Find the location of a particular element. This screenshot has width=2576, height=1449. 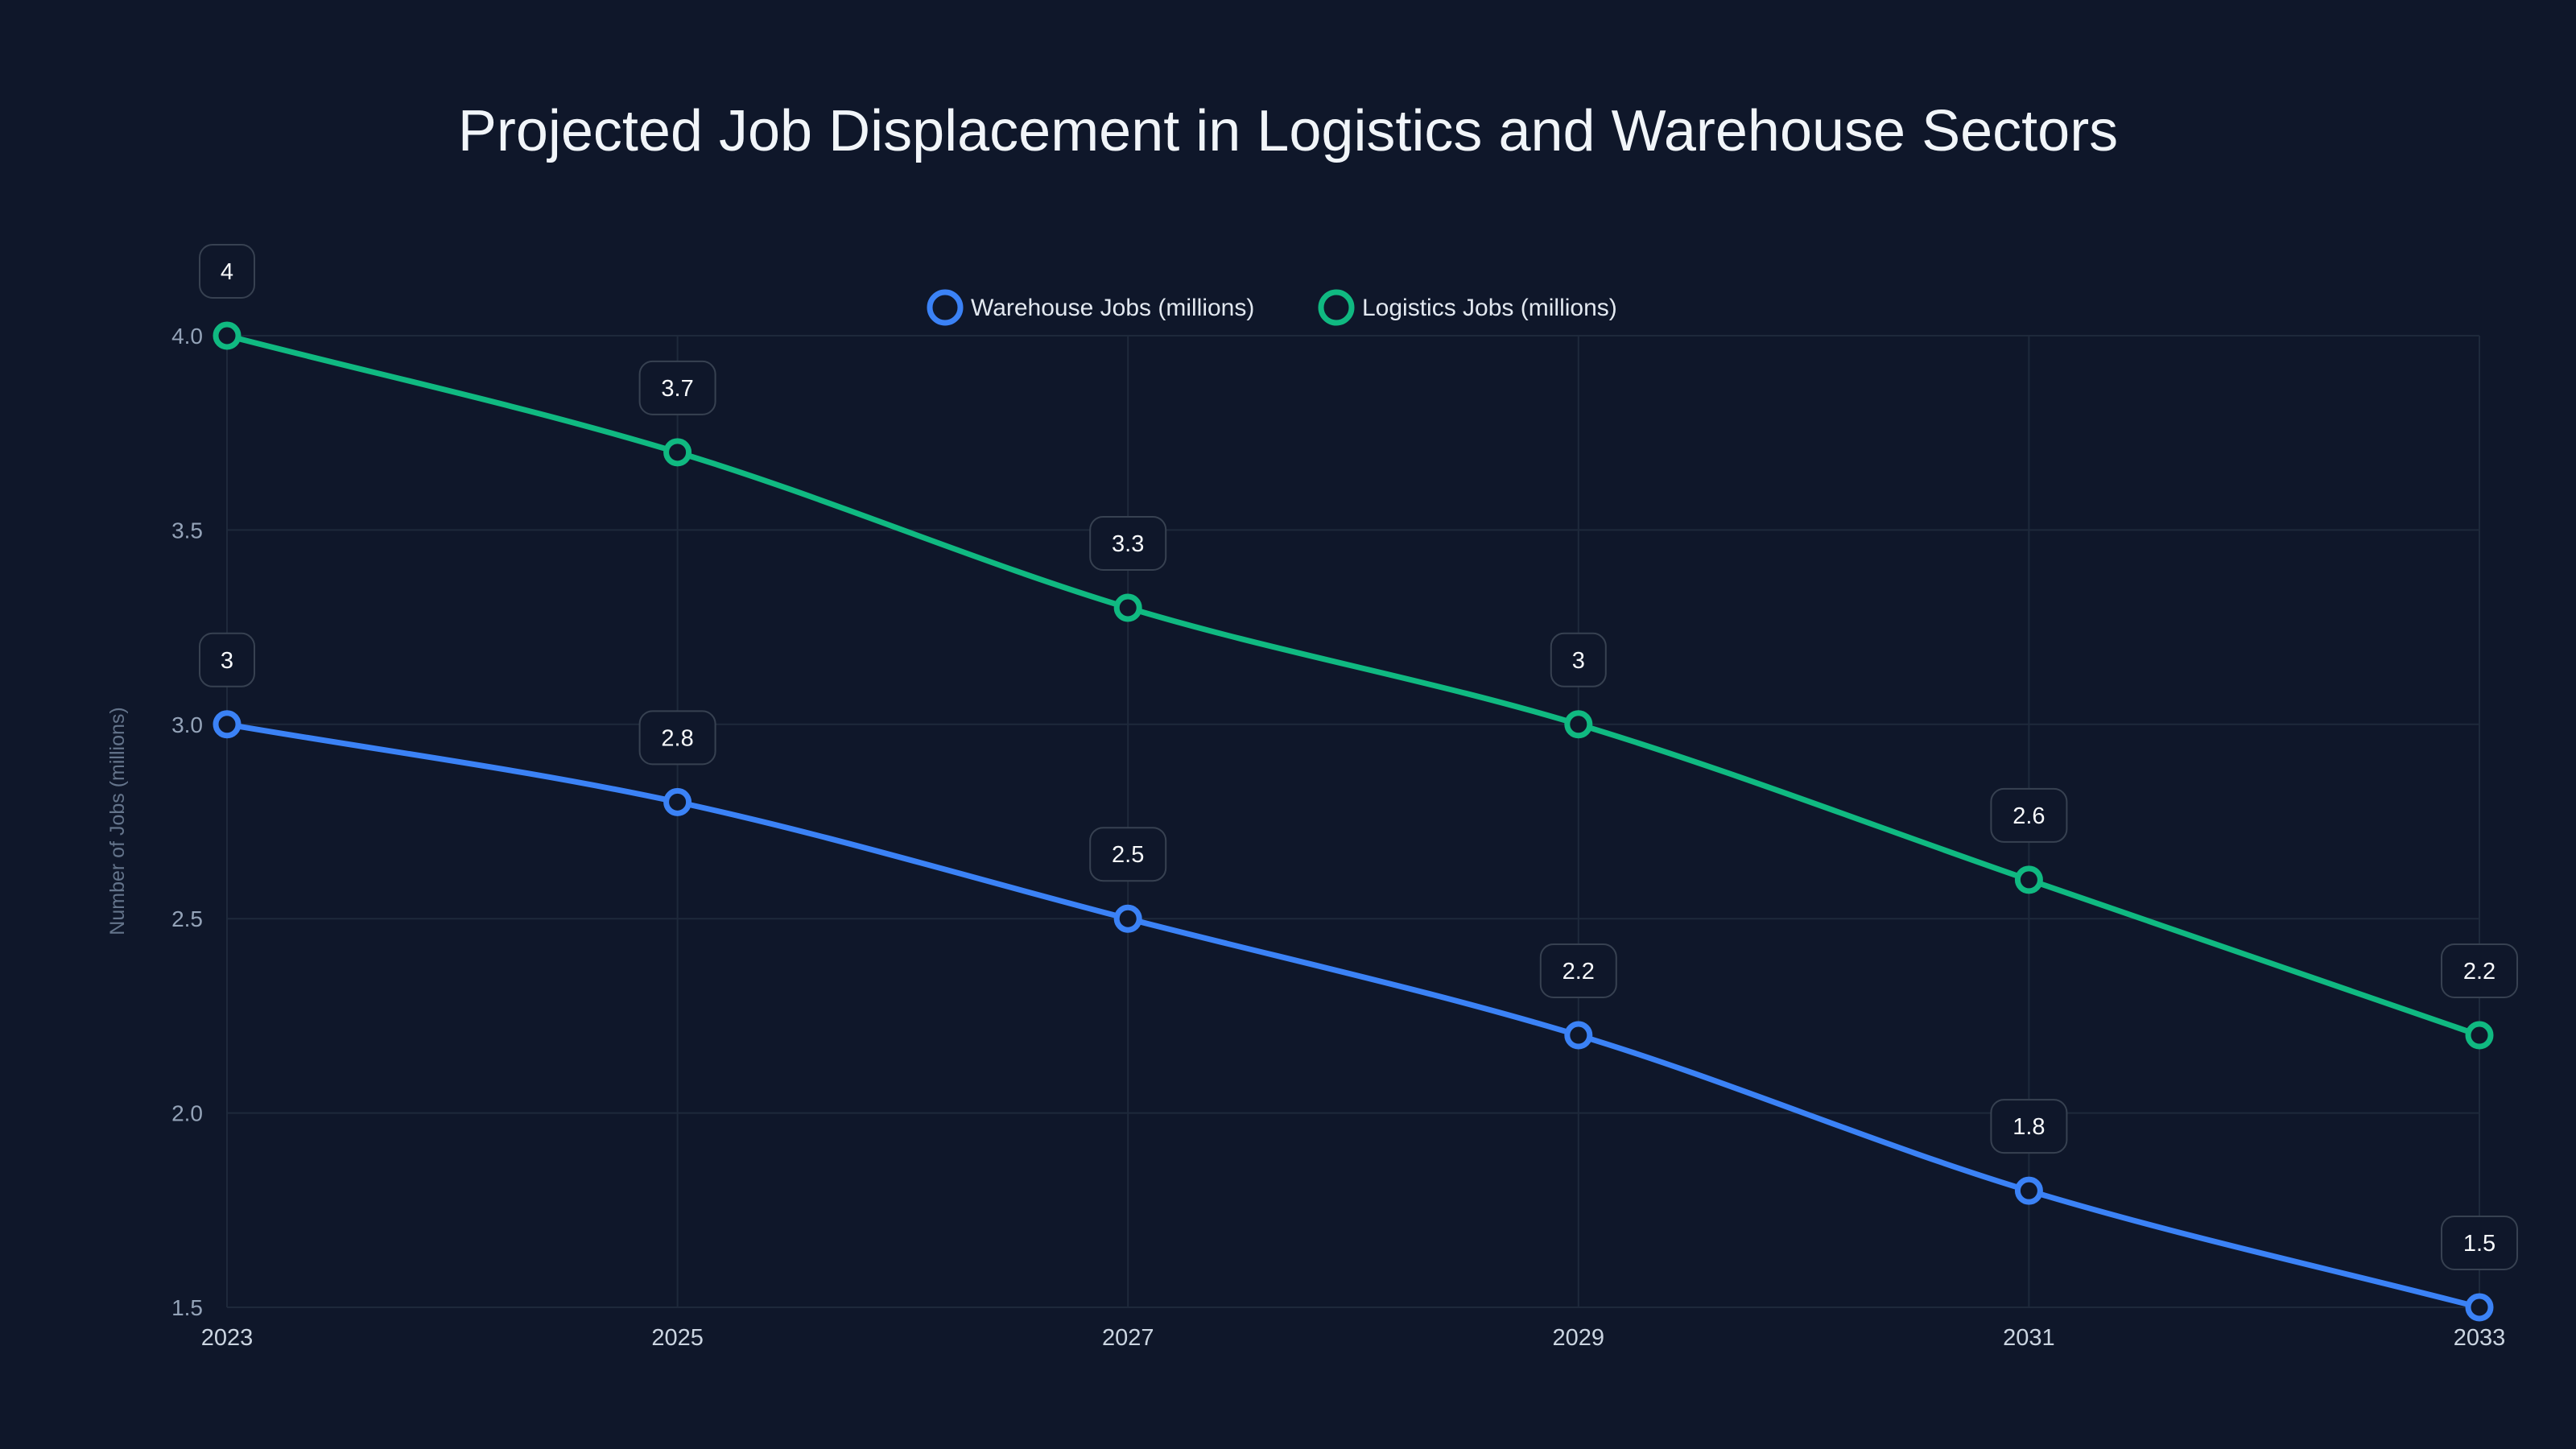

x-tick-label: 2031 is located at coordinates (2029, 1338).